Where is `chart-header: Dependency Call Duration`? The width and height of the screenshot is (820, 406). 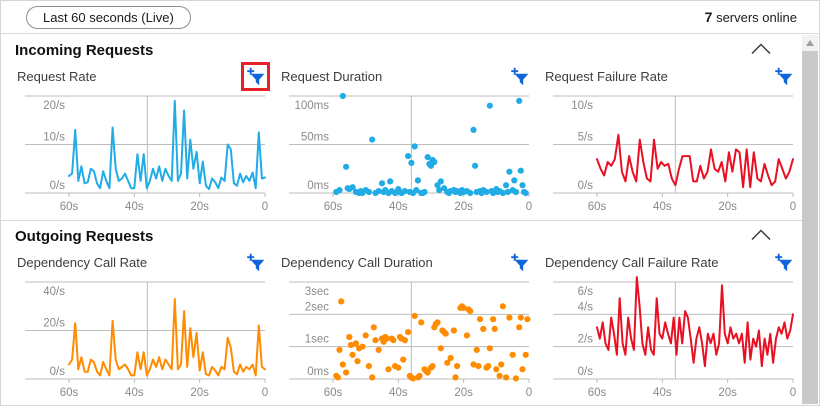 chart-header: Dependency Call Duration is located at coordinates (406, 262).